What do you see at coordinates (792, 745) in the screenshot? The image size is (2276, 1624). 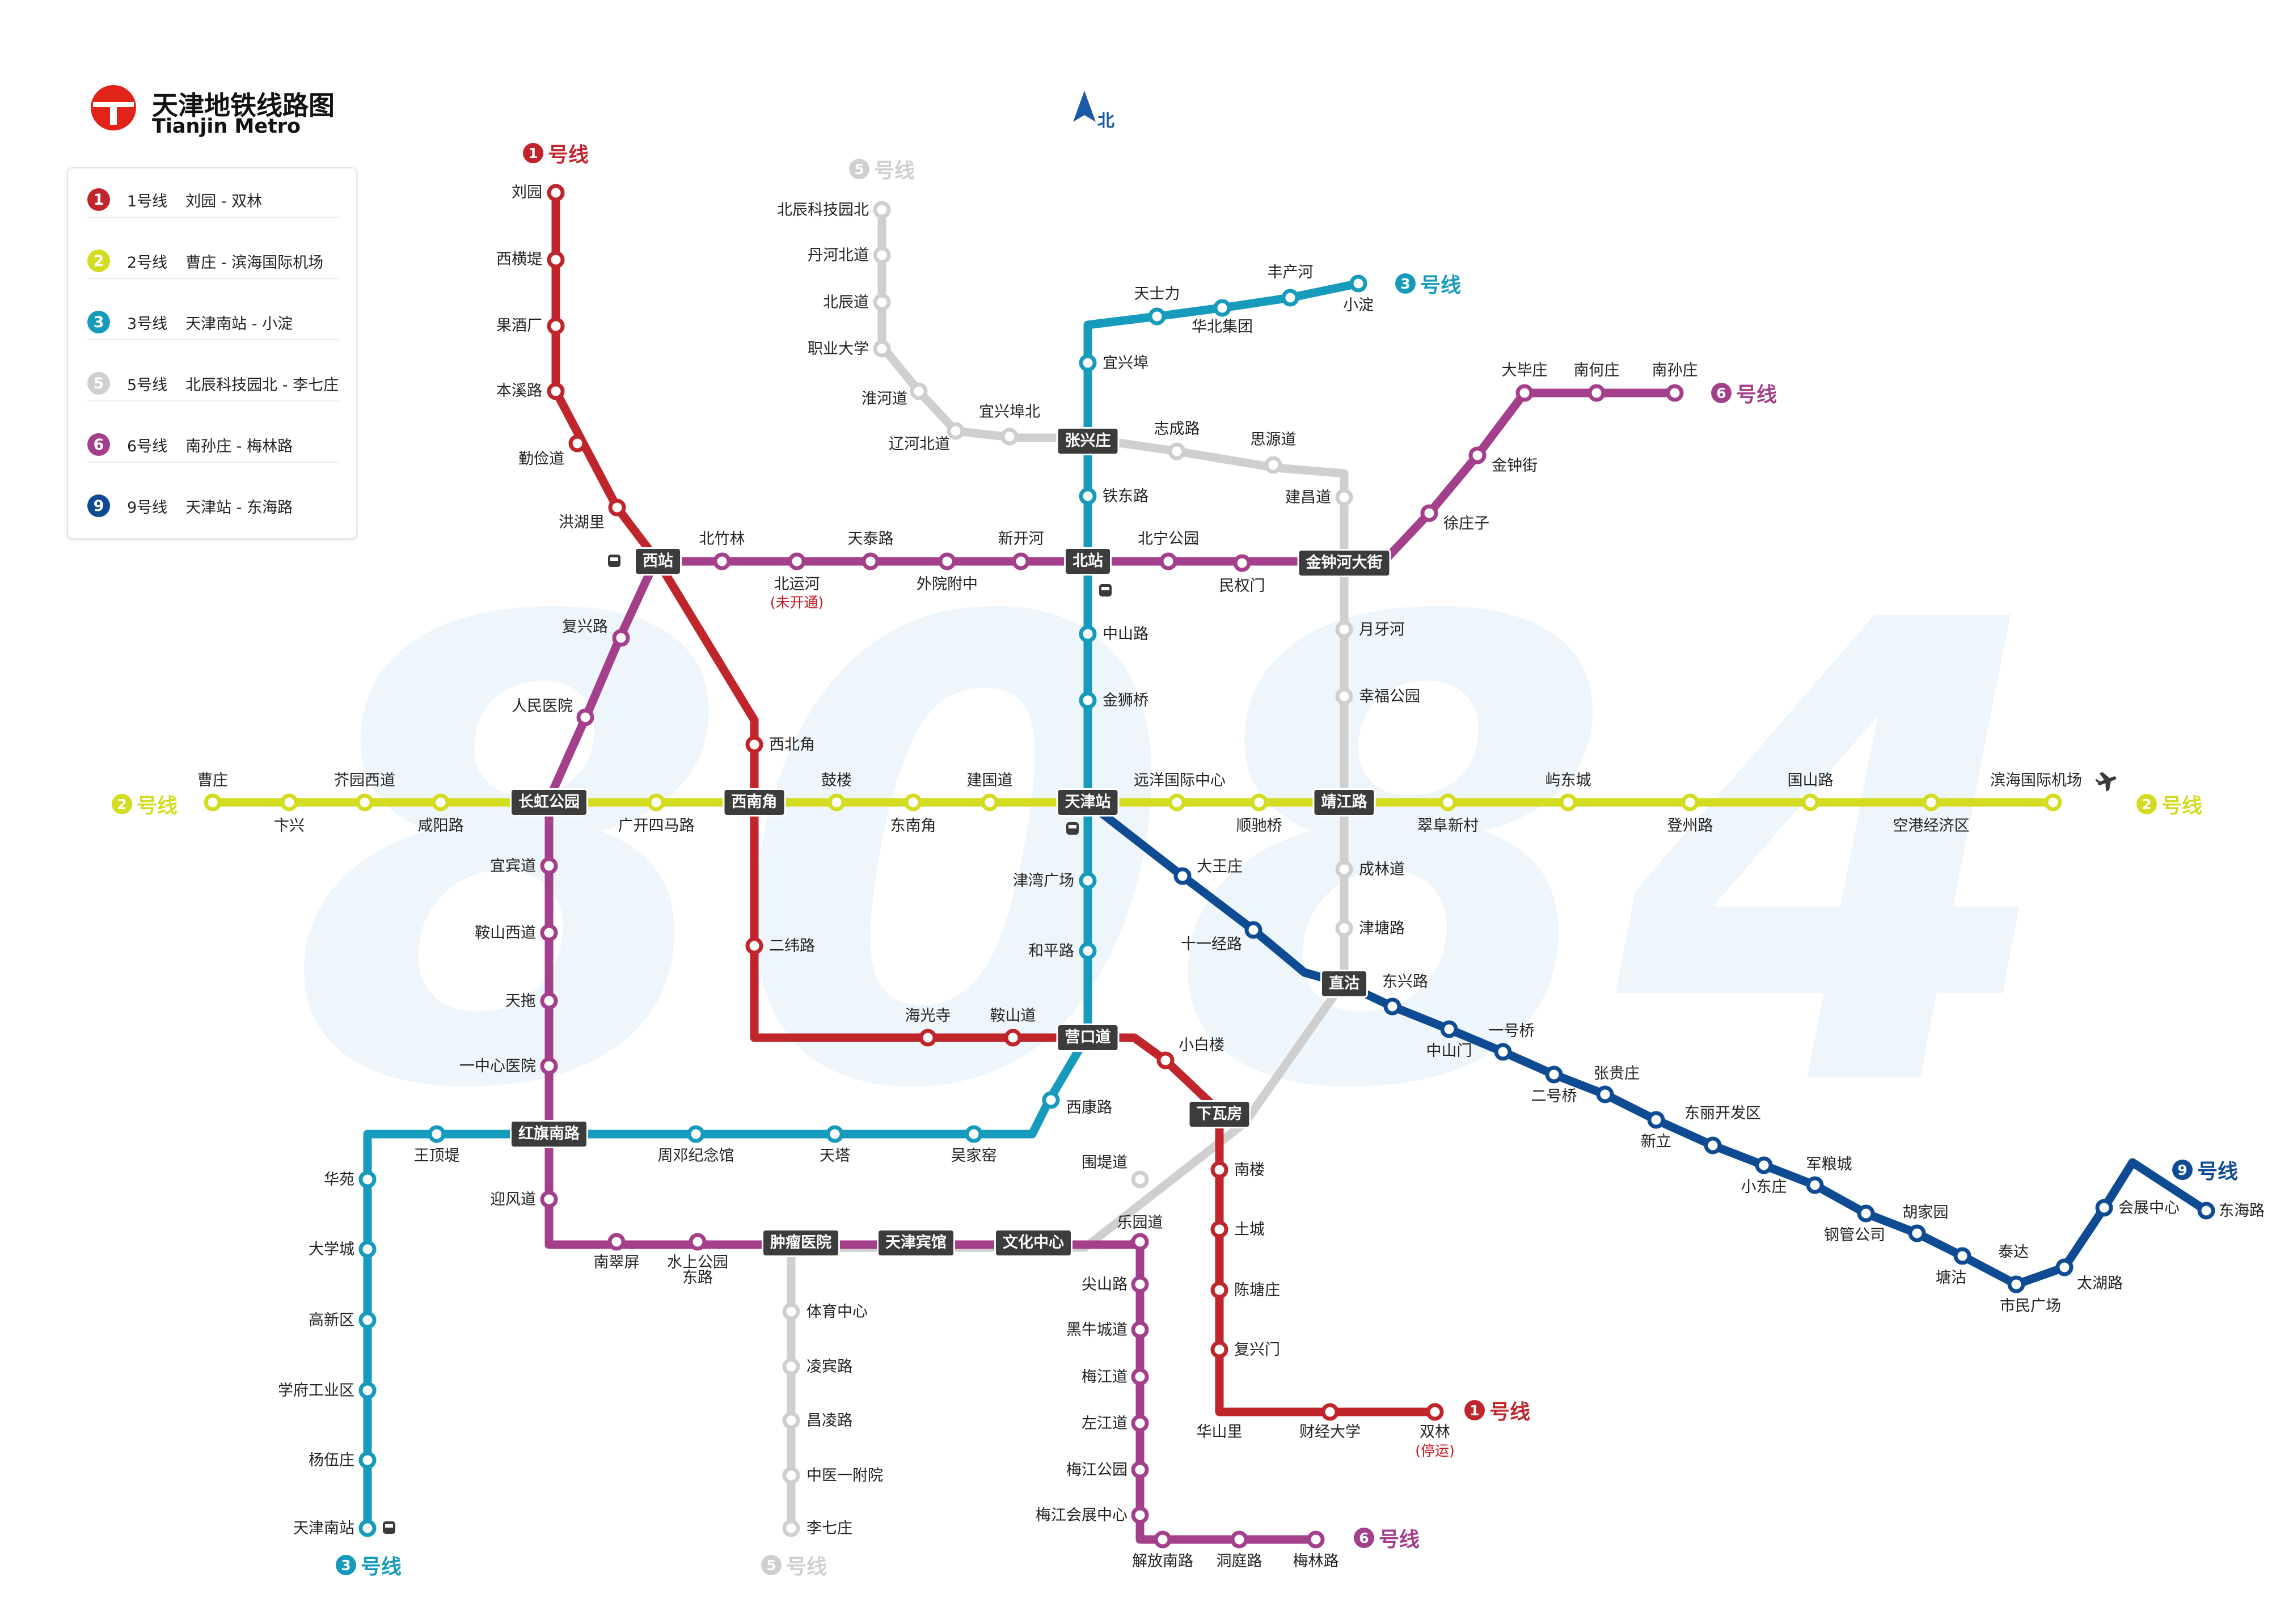 I see `station-label: 西北角` at bounding box center [792, 745].